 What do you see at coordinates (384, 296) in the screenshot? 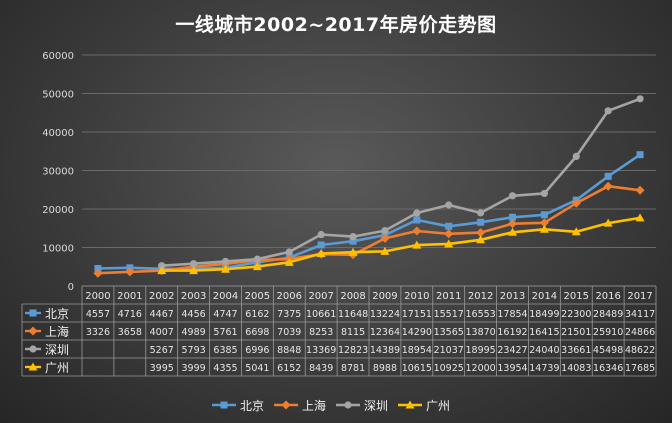
I see `table-year-label: 2009` at bounding box center [384, 296].